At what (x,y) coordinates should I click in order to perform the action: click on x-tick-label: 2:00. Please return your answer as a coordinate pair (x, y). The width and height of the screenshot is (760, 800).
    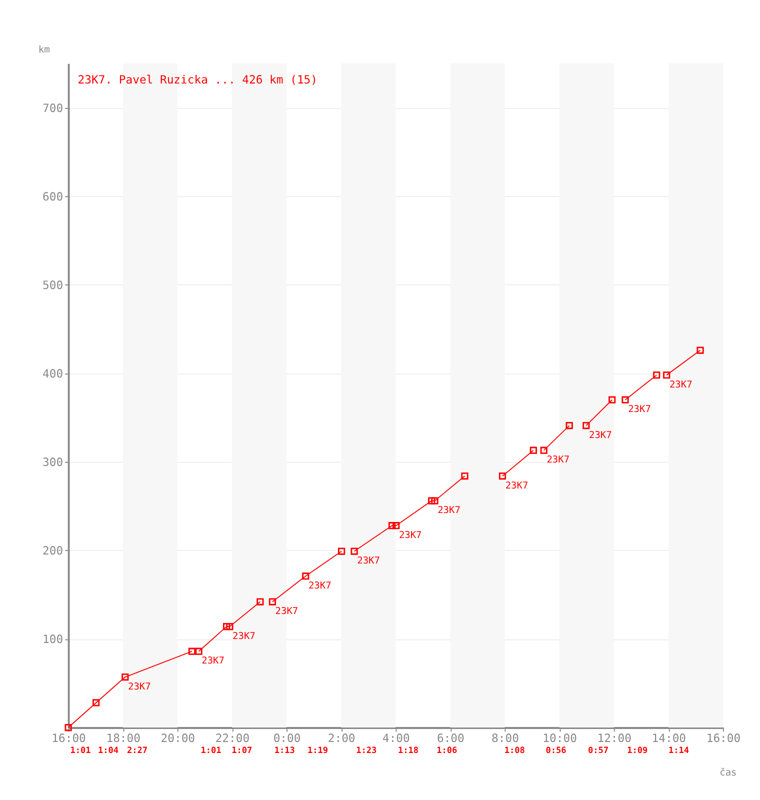
    Looking at the image, I should click on (342, 738).